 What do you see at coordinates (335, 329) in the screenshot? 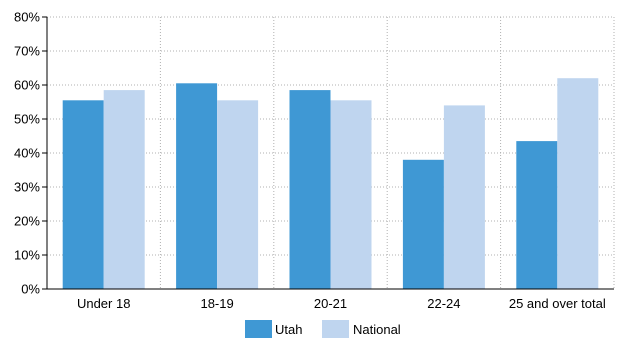
I see `legend-swatch-national` at bounding box center [335, 329].